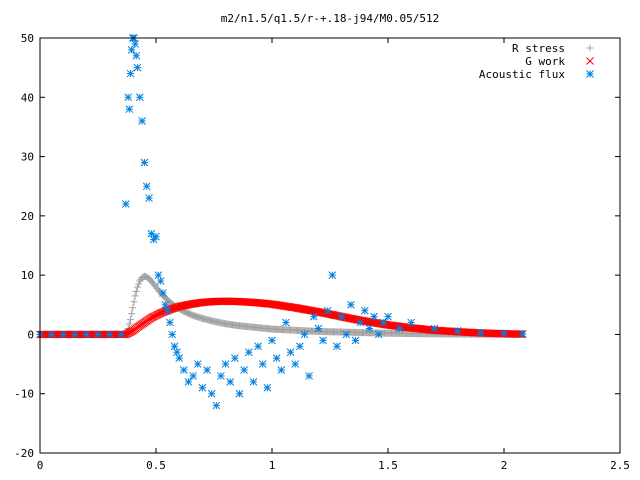 This screenshot has height=480, width=640. I want to click on legend-label: R stress, so click(538, 48).